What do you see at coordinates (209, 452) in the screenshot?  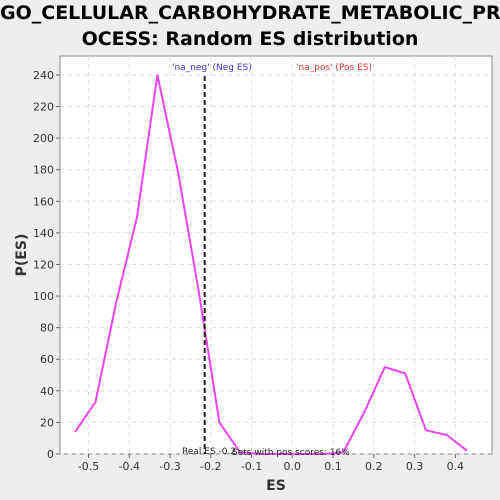 I see `real-es-label: Real ES -0.2` at bounding box center [209, 452].